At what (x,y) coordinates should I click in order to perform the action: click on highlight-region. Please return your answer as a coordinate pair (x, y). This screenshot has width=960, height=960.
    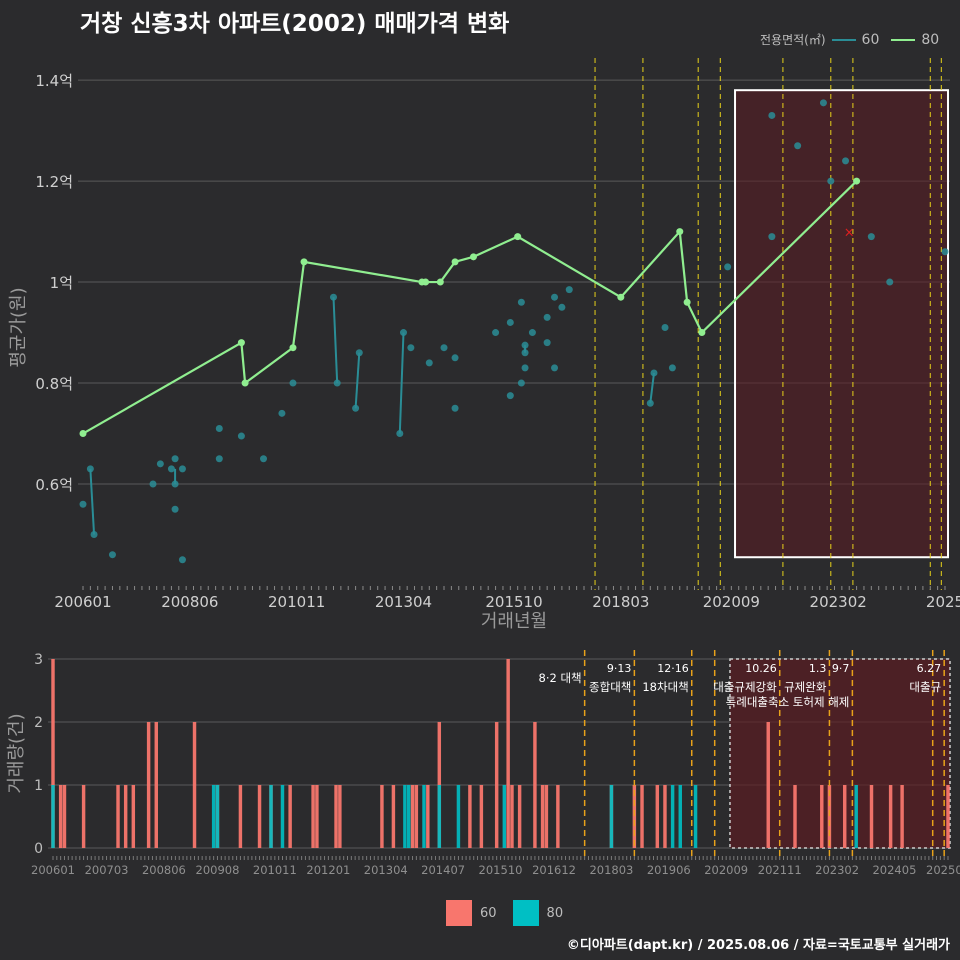
    Looking at the image, I should click on (841, 324).